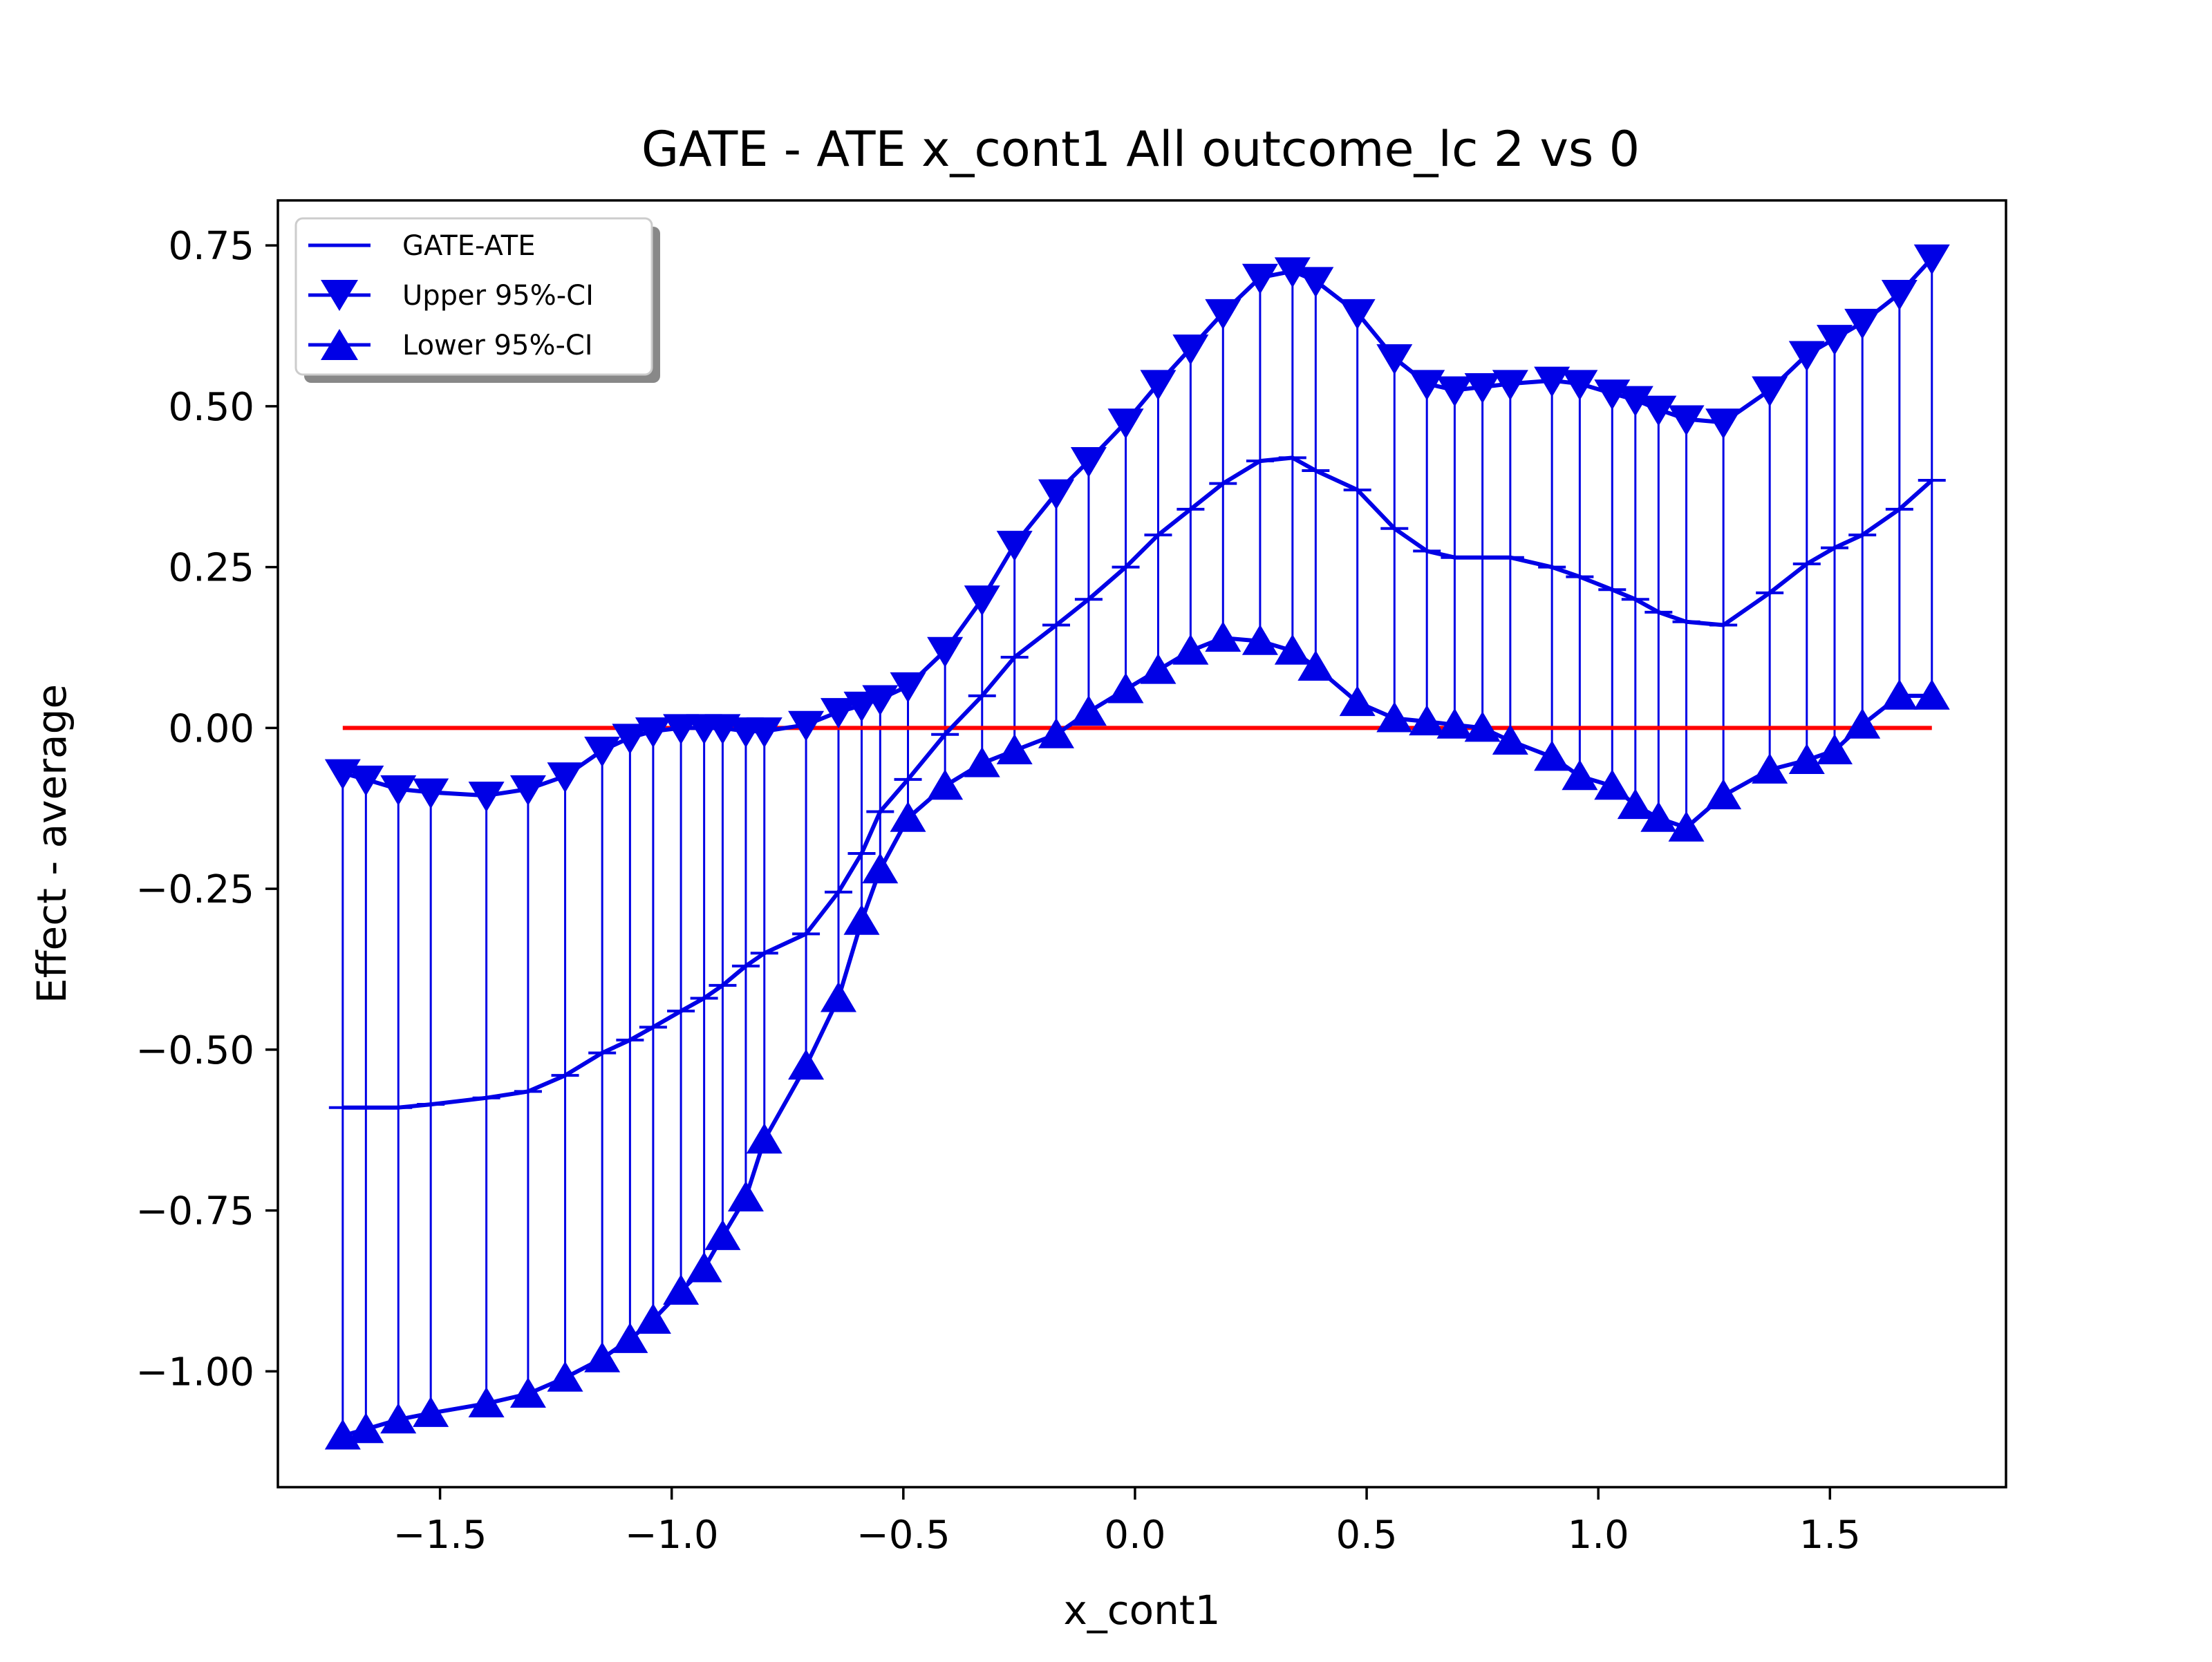 This screenshot has height=1662, width=2212. Describe the element at coordinates (194, 1372) in the screenshot. I see `y-tick-label: −1.00` at that location.